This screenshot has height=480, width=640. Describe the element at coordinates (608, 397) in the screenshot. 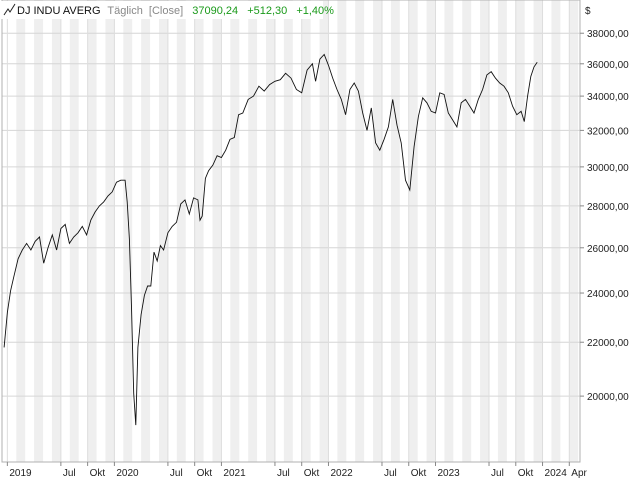

I see `y-tick-label: 20000,00` at that location.